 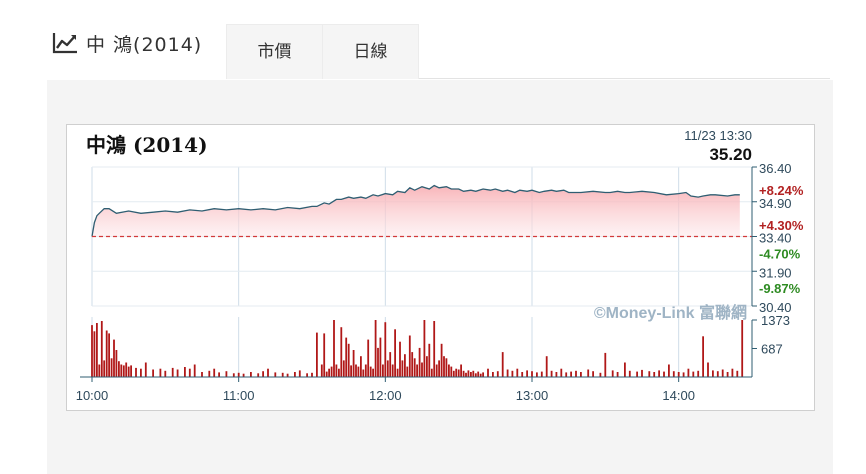 What do you see at coordinates (780, 253) in the screenshot?
I see `percent-tick-label: -4.70%` at bounding box center [780, 253].